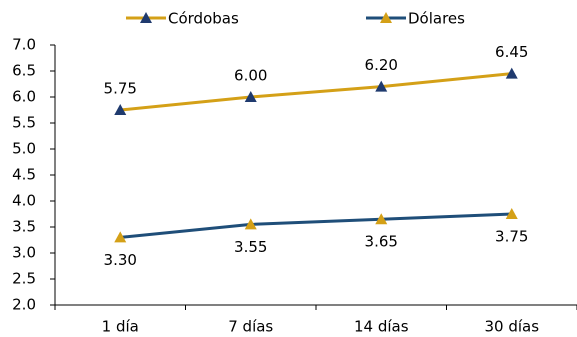 This screenshot has height=337, width=577. What do you see at coordinates (511, 52) in the screenshot?
I see `data-label: 6.45` at bounding box center [511, 52].